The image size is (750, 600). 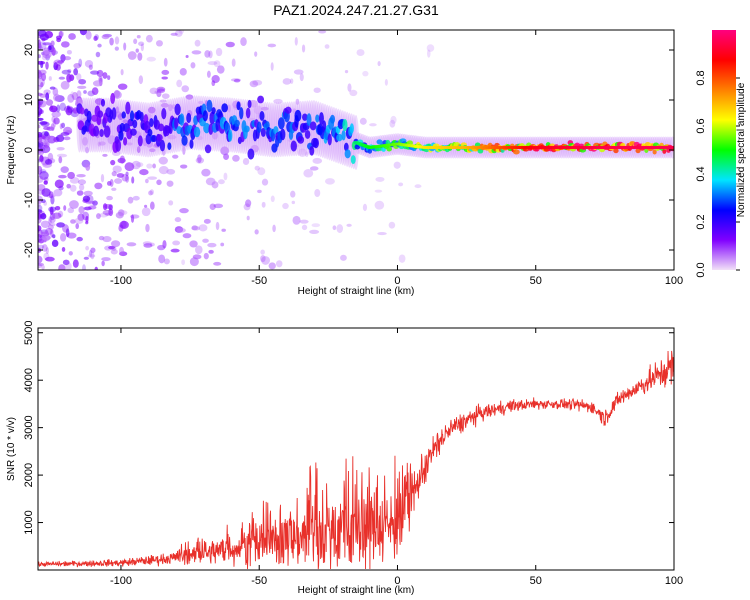 I want to click on colorbar-tick-label: 0.8, so click(x=701, y=77).